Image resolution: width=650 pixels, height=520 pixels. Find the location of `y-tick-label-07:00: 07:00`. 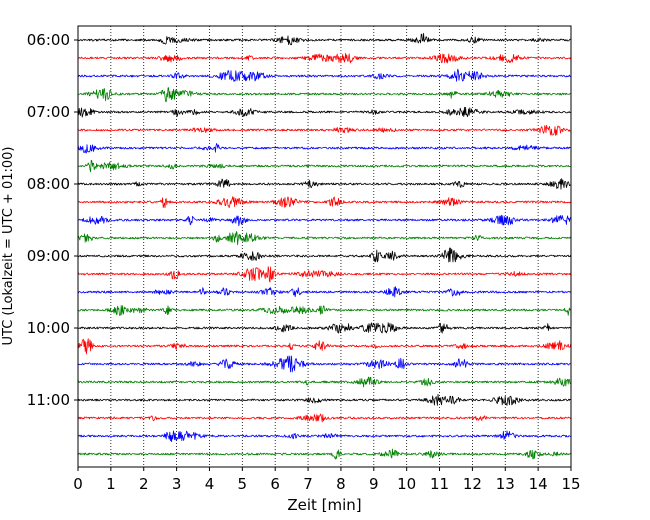

y-tick-label-07:00: 07:00 is located at coordinates (48, 112).